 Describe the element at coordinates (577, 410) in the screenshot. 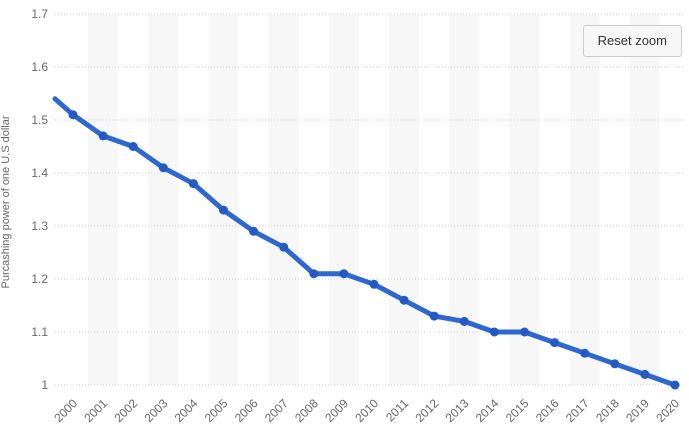

I see `x-tick-label: 2017` at that location.